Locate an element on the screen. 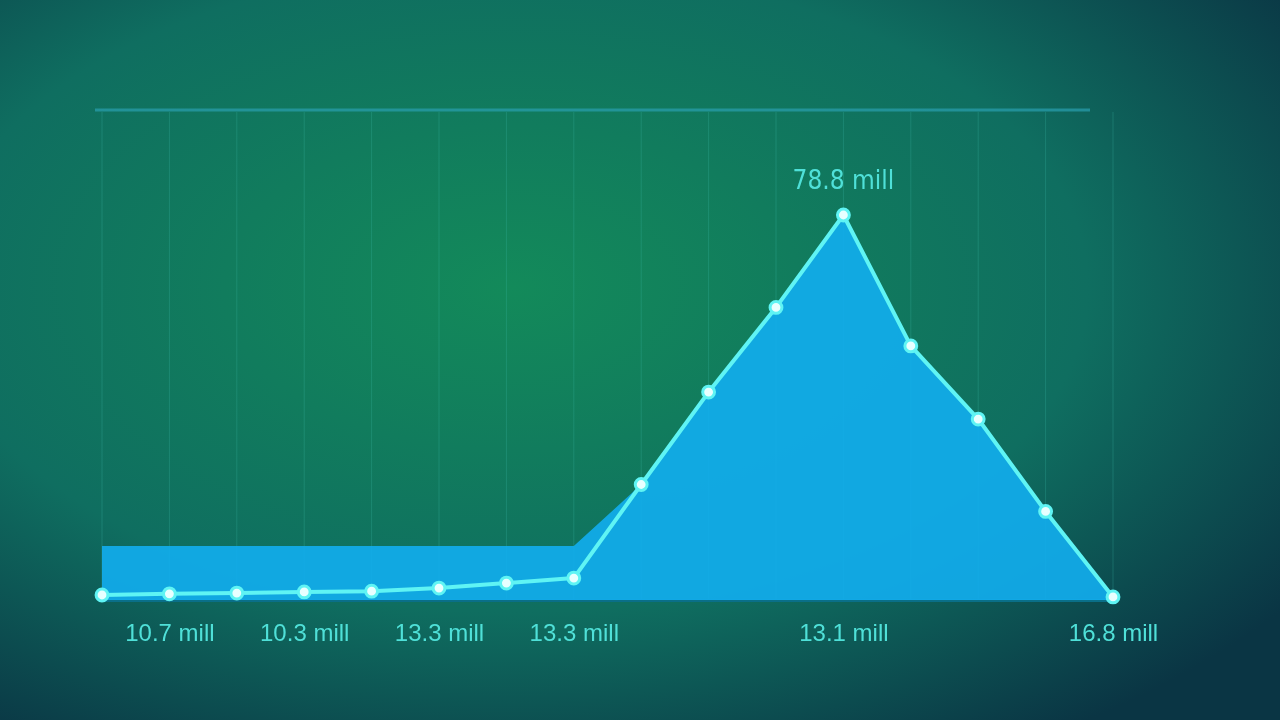 Image resolution: width=1280 pixels, height=720 pixels. x-tick-label: 10.3 mill is located at coordinates (305, 633).